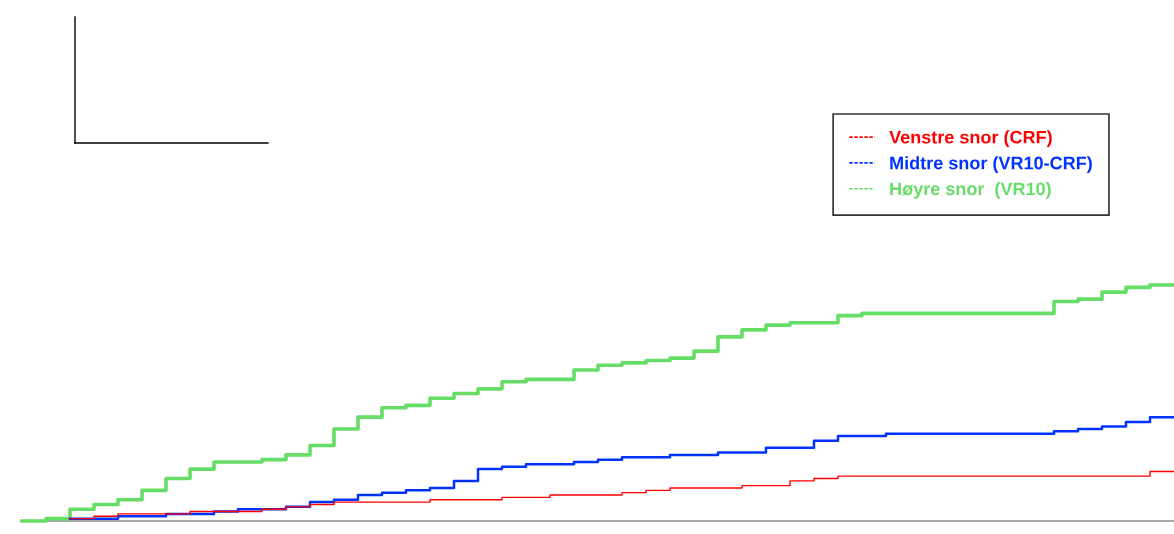 This screenshot has height=534, width=1174. What do you see at coordinates (991, 164) in the screenshot?
I see `legend-label: Midtre snor (VR10-CRF)` at bounding box center [991, 164].